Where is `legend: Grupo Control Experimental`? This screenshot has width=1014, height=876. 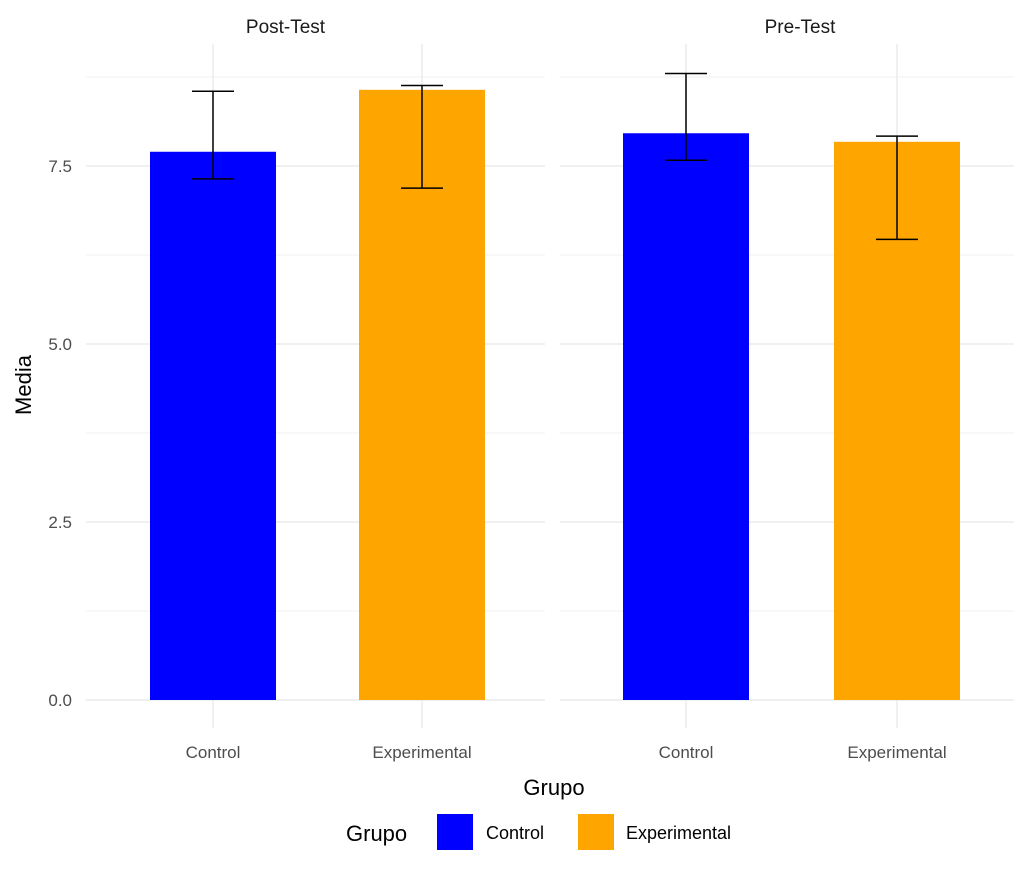 legend: Grupo Control Experimental is located at coordinates (538, 832).